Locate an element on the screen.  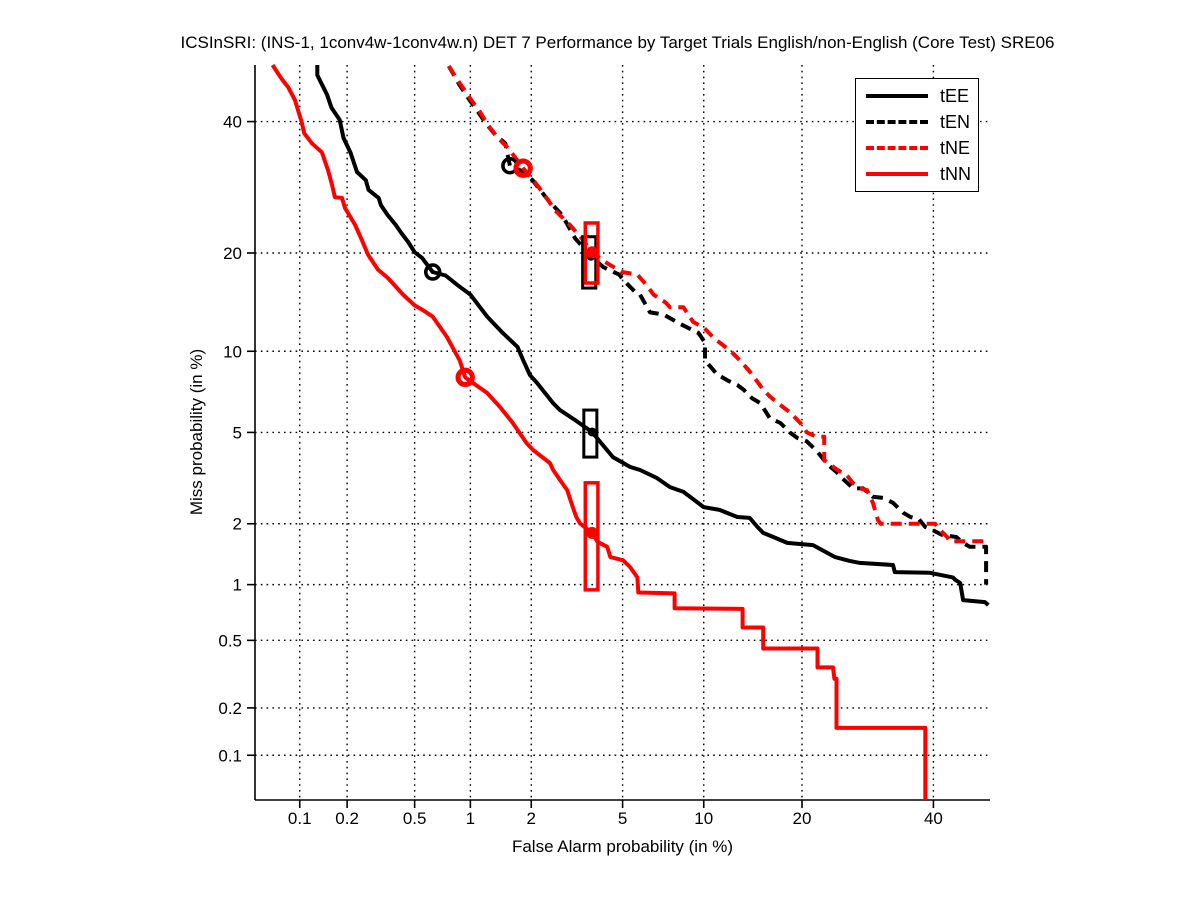
marker-box-tEE is located at coordinates (590, 433).